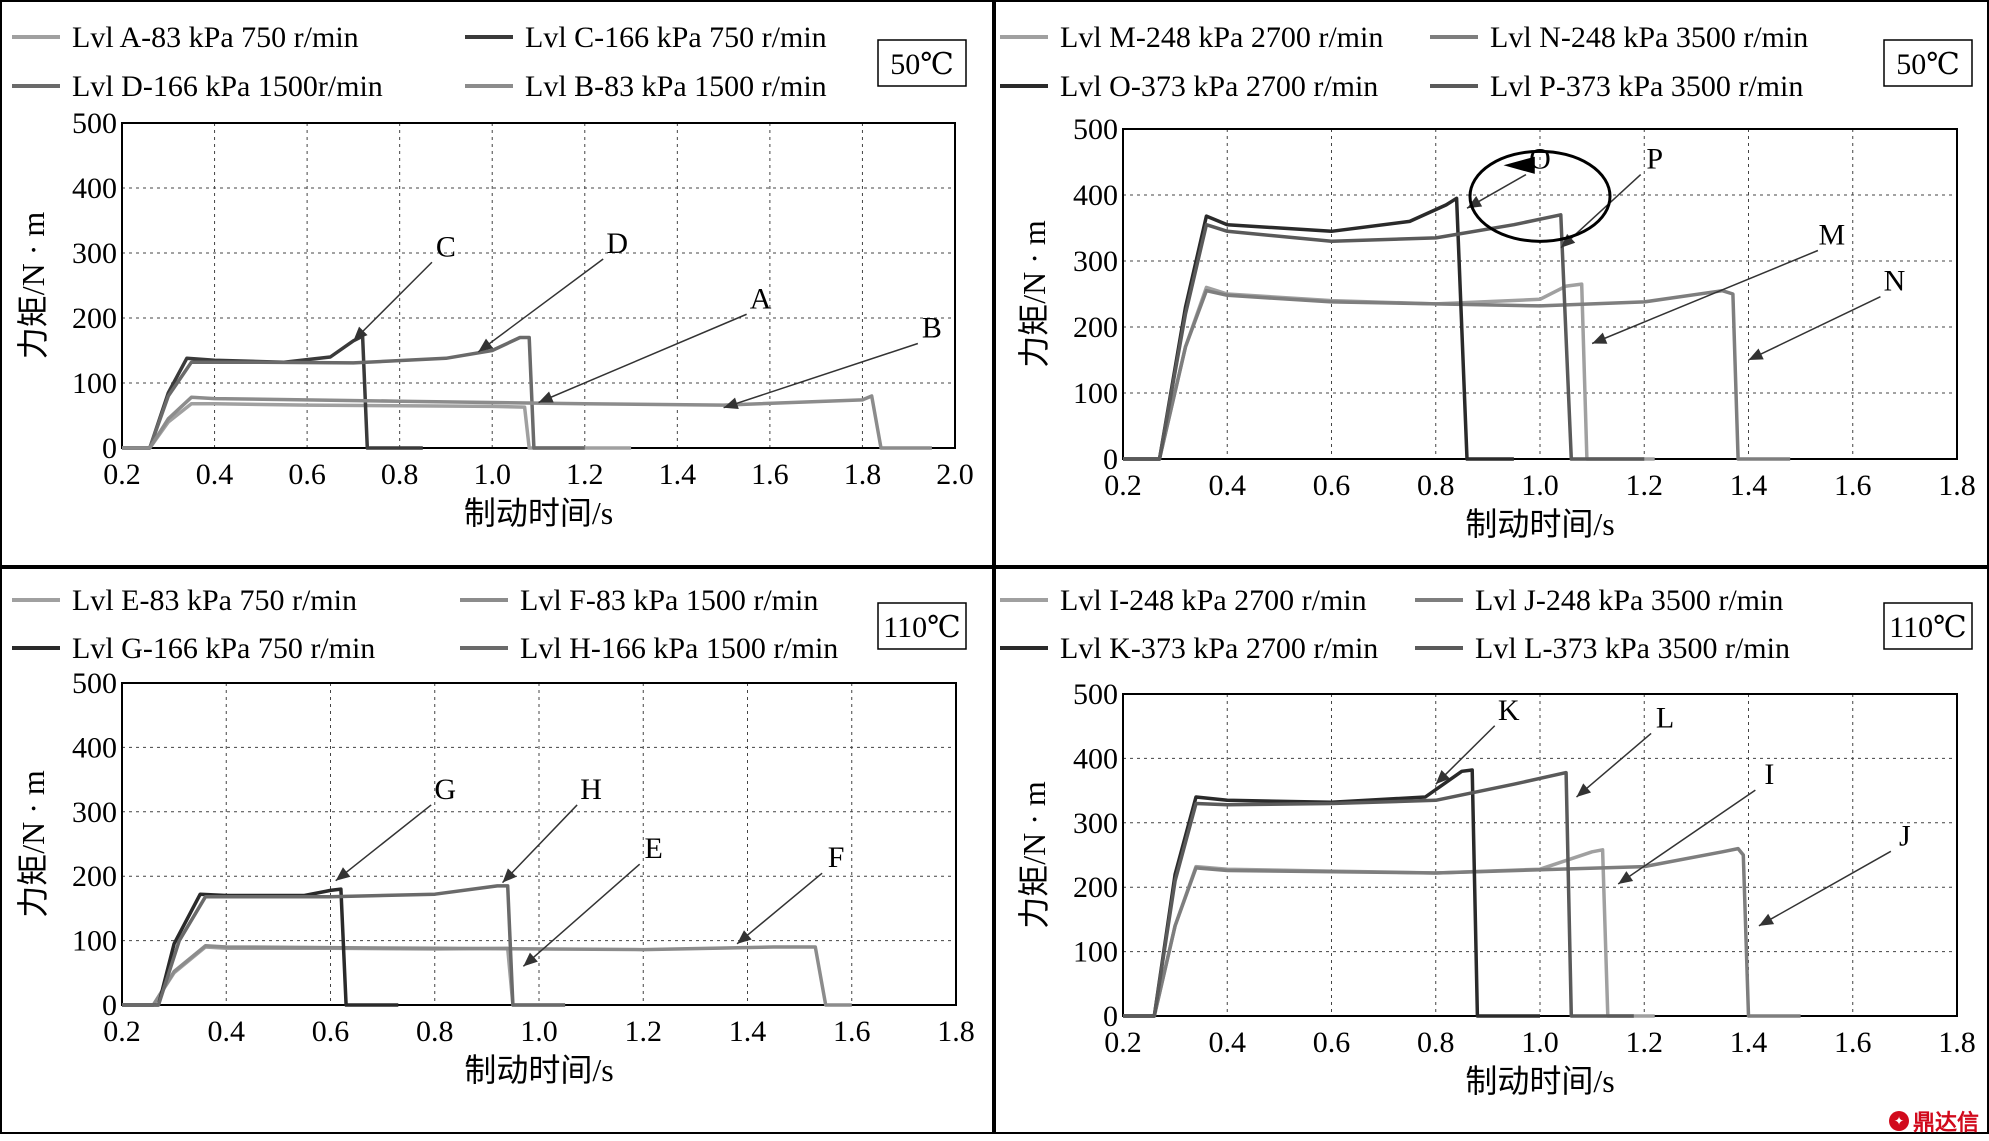 This screenshot has height=1141, width=1989. What do you see at coordinates (446, 246) in the screenshot?
I see `annotation-label: C` at bounding box center [446, 246].